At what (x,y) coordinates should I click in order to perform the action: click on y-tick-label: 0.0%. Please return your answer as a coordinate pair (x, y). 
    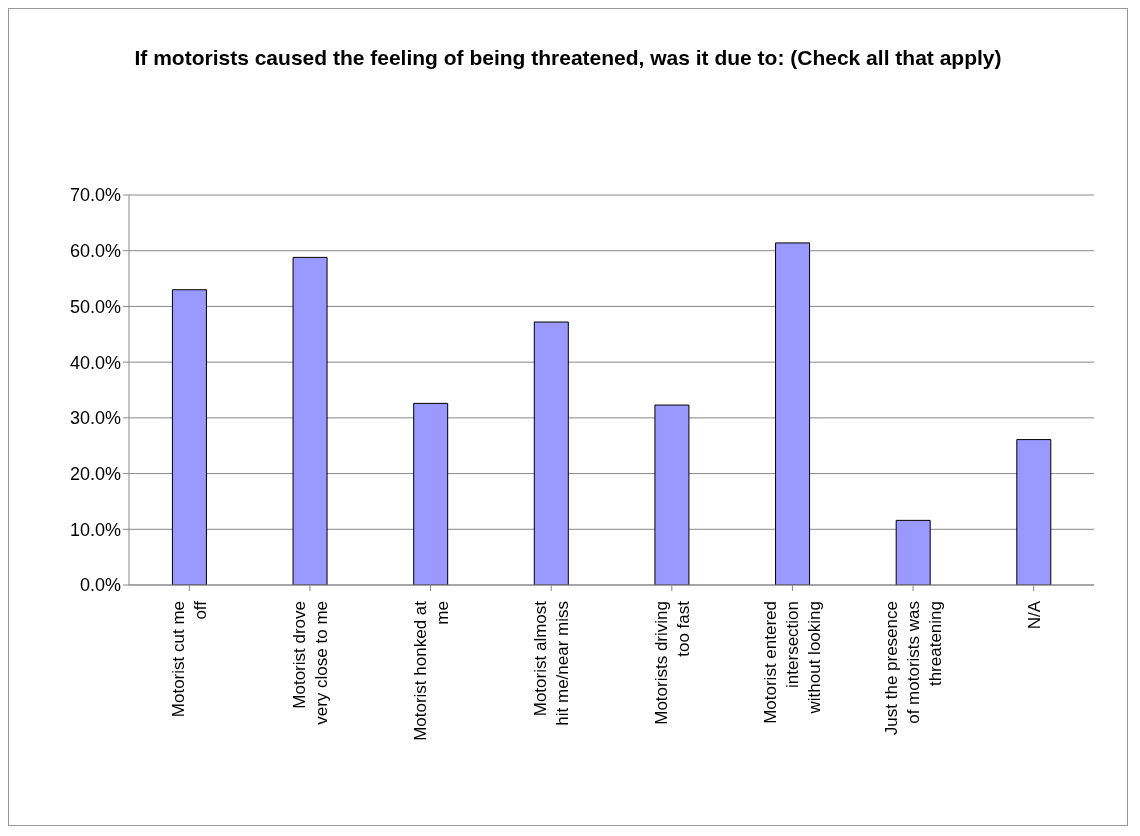
    Looking at the image, I should click on (100, 585).